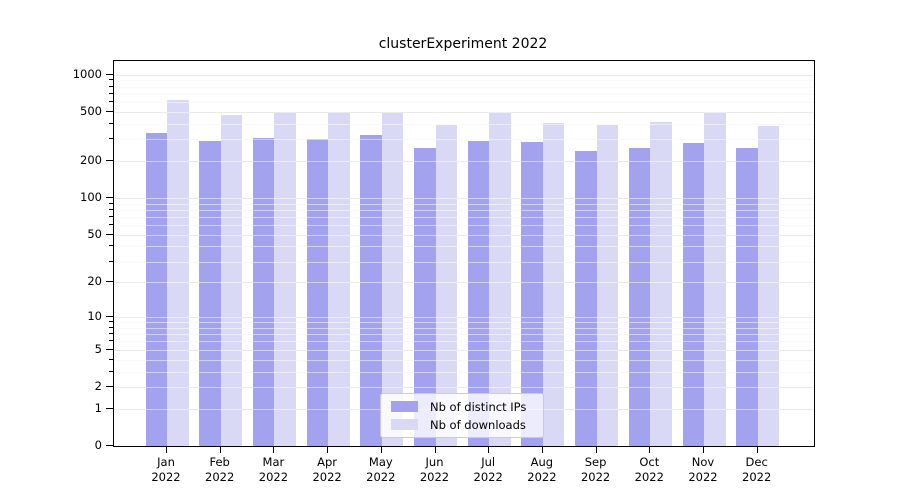 The width and height of the screenshot is (900, 500). I want to click on bar-sep-ips, so click(586, 298).